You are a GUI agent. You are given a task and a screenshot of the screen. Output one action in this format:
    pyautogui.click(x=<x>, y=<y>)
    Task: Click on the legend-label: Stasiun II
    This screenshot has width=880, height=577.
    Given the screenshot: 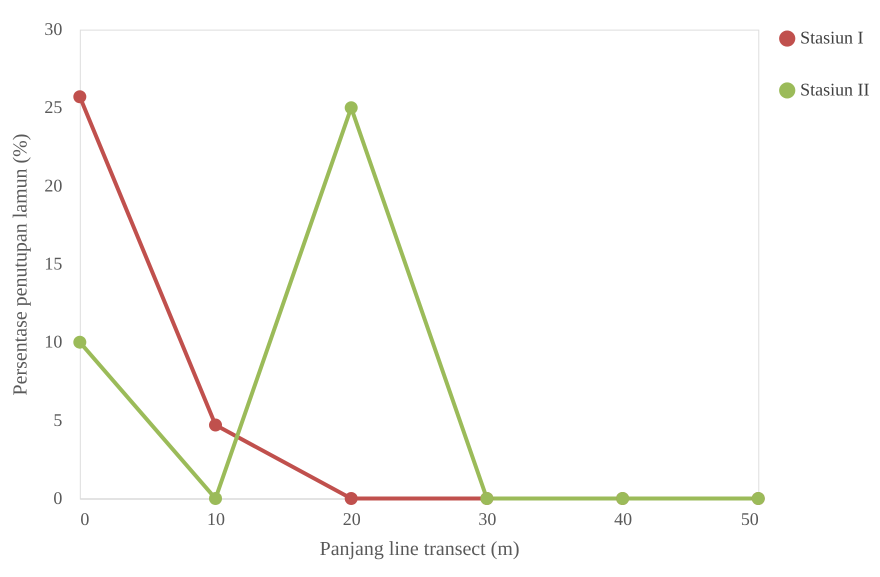 What is the action you would take?
    pyautogui.click(x=835, y=89)
    